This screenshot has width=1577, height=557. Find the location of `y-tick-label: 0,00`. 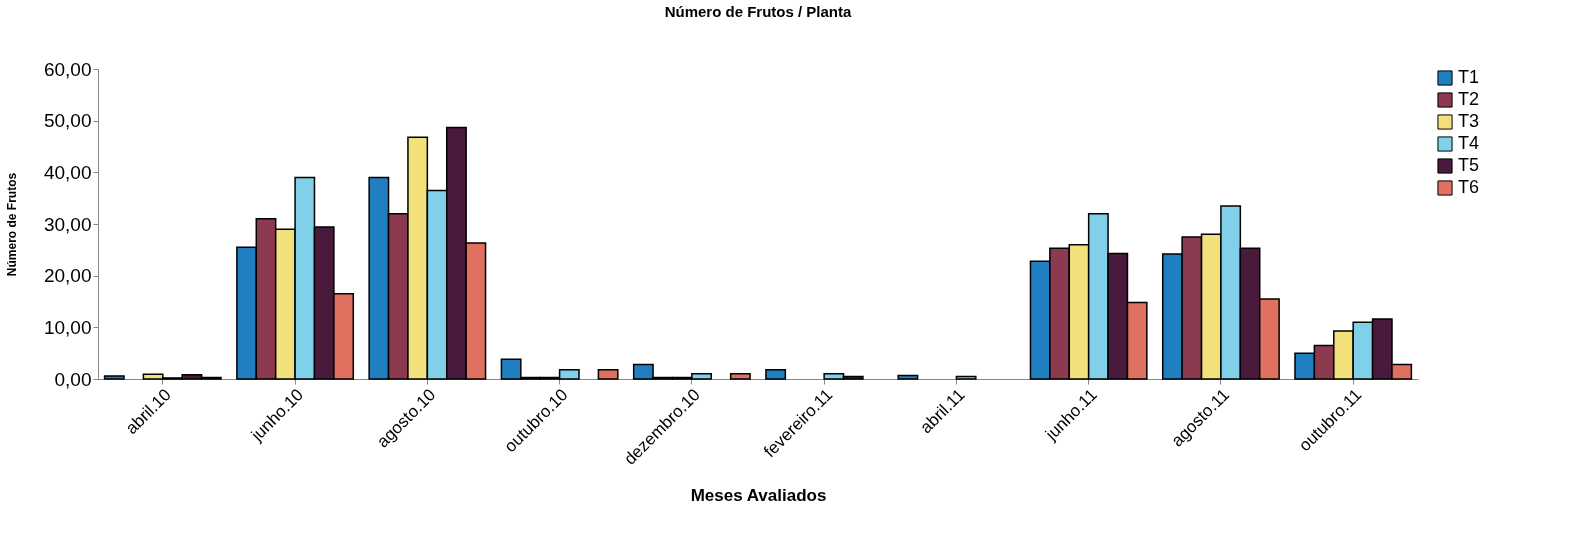

y-tick-label: 0,00 is located at coordinates (73, 379).